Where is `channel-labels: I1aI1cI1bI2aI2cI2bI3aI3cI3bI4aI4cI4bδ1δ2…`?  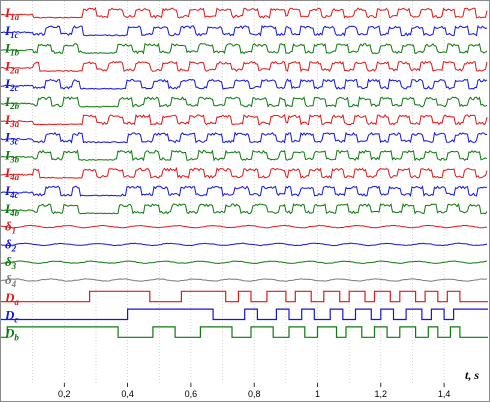
channel-labels: I1aI1cI1bI2aI2cI2bI3aI3cI3bI4aI4cI4bδ1δ2… is located at coordinates (12, 173).